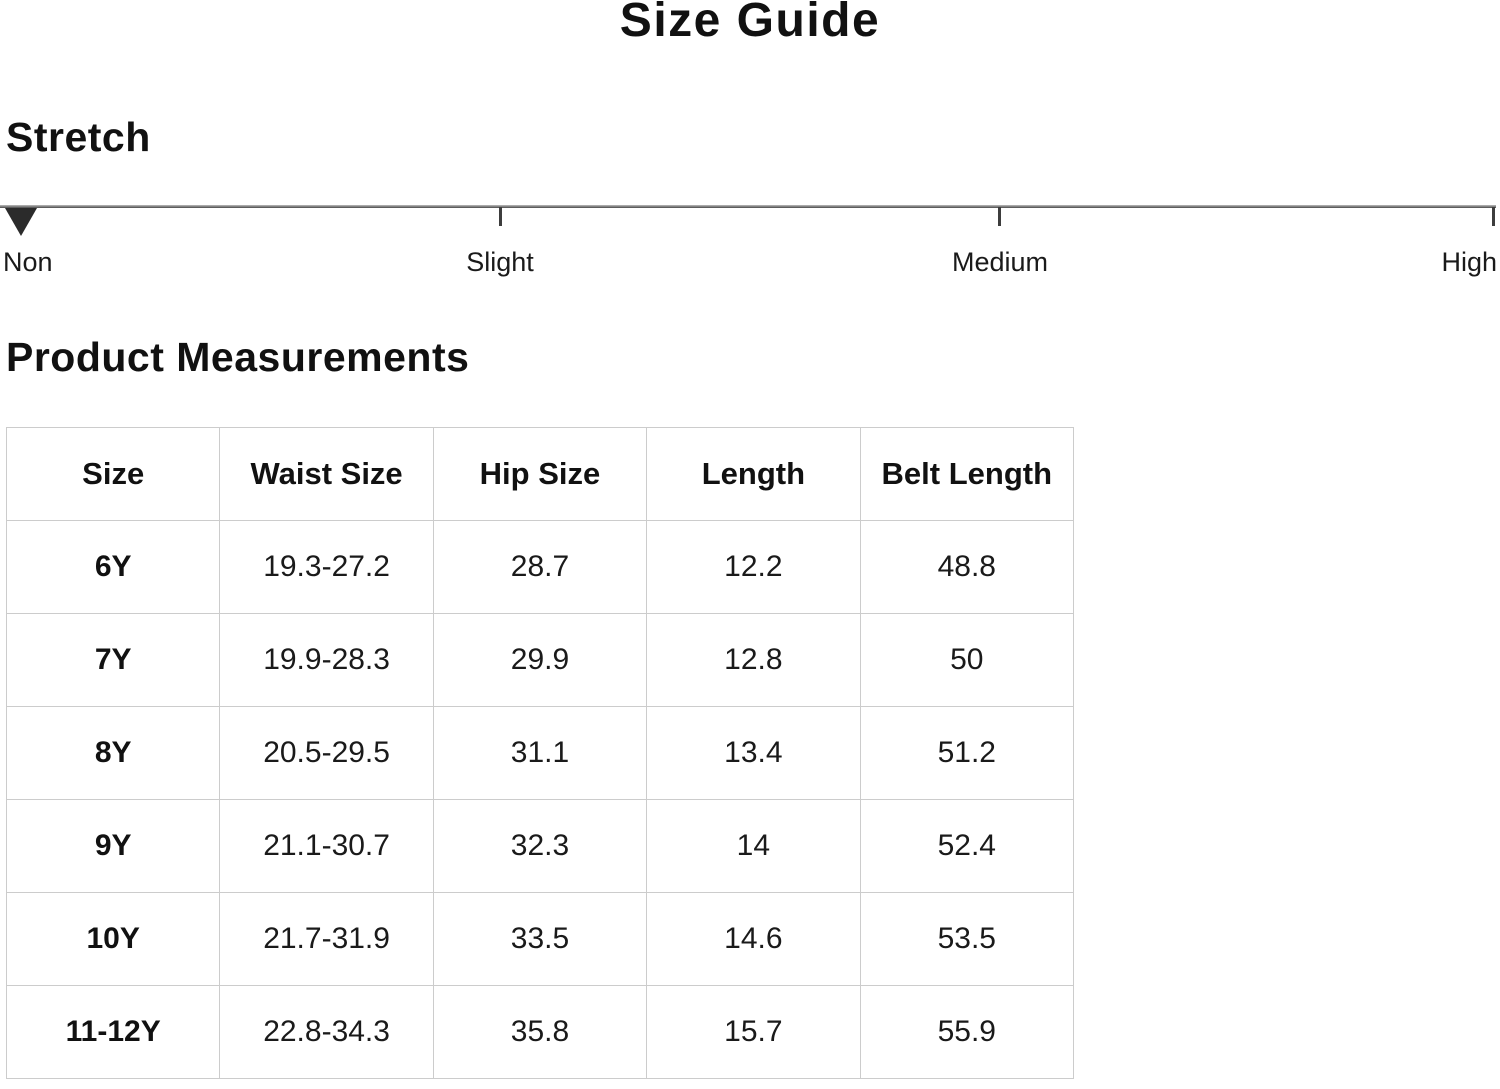  I want to click on table-row-6y: 6Y 19.3-27.2 28.7 12.2 48.8, so click(540, 567).